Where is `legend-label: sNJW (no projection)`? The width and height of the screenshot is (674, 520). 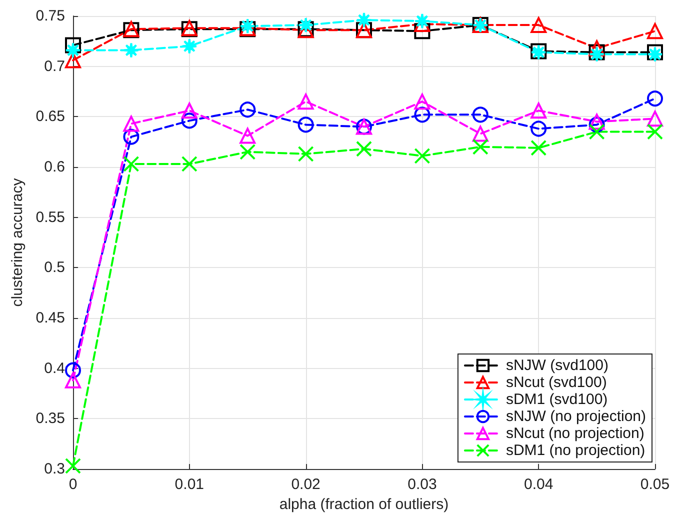 legend-label: sNJW (no projection) is located at coordinates (576, 416).